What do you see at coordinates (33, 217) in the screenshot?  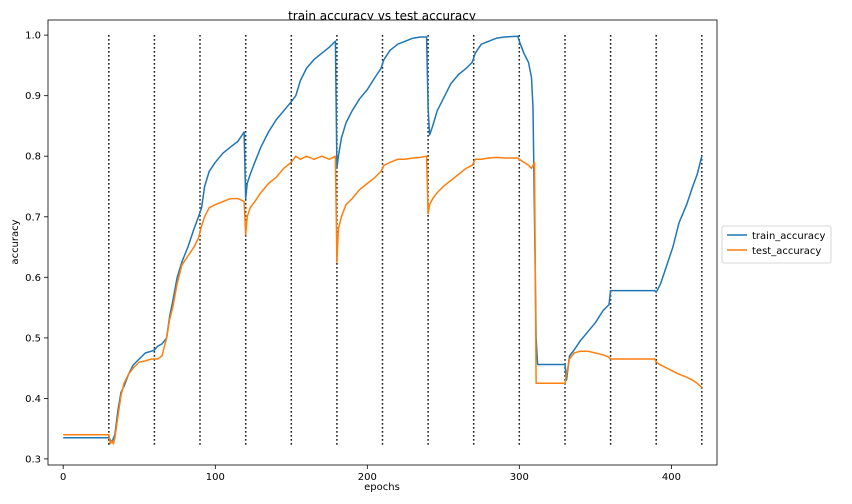 I see `y-tick-label: 0.7` at bounding box center [33, 217].